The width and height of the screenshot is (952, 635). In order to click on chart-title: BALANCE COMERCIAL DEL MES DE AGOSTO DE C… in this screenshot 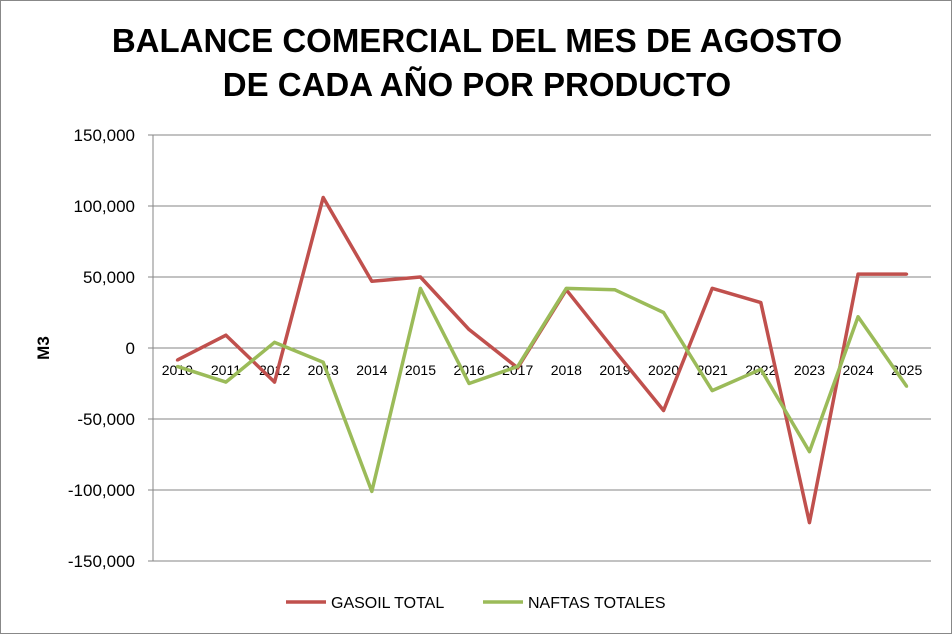, I will do `click(476, 63)`.